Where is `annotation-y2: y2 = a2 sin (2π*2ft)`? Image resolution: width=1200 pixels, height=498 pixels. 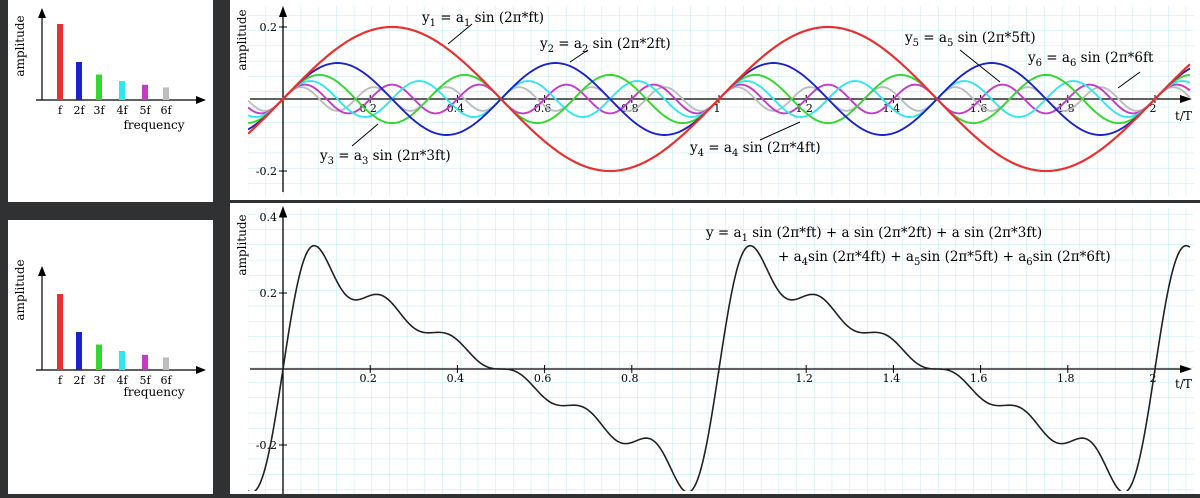
annotation-y2: y2 = a2 sin (2π*2ft) is located at coordinates (605, 49).